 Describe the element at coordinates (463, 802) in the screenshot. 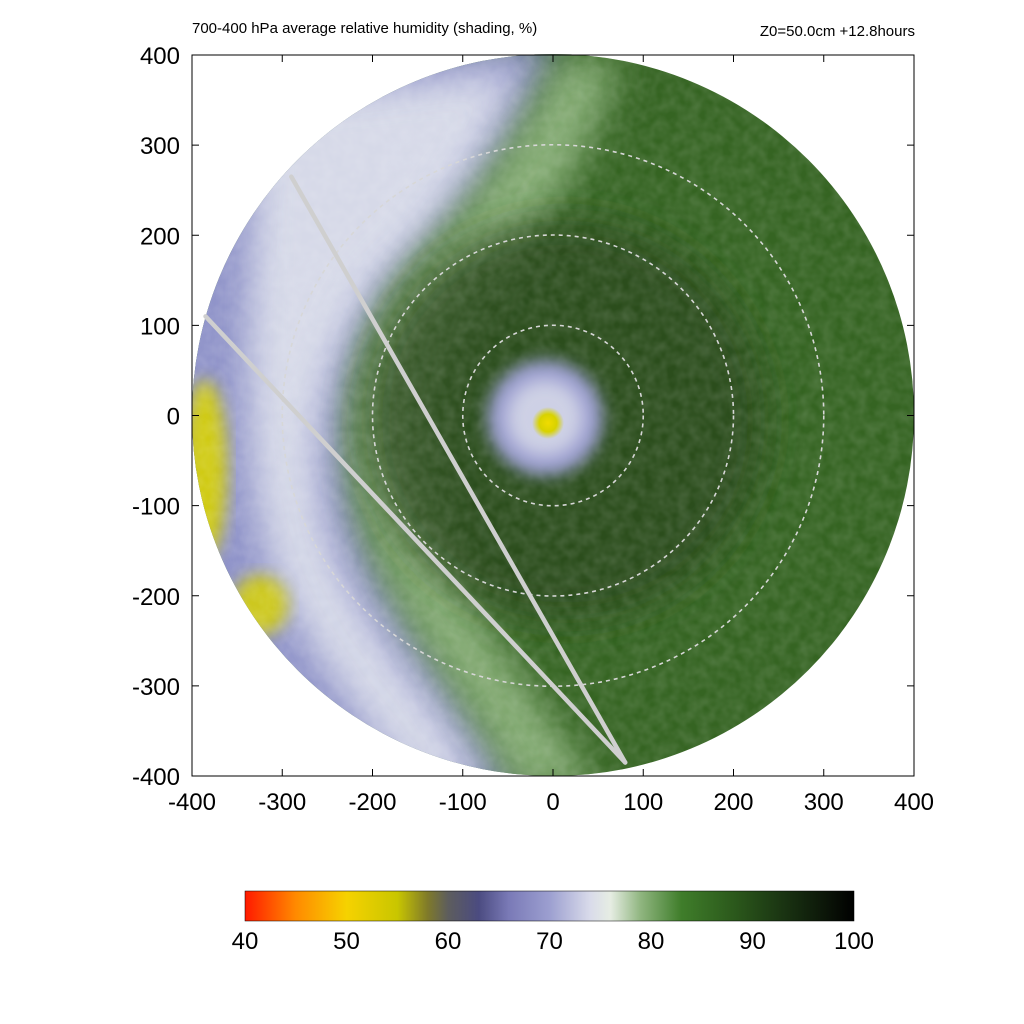

I see `x-tick-label: -100` at that location.